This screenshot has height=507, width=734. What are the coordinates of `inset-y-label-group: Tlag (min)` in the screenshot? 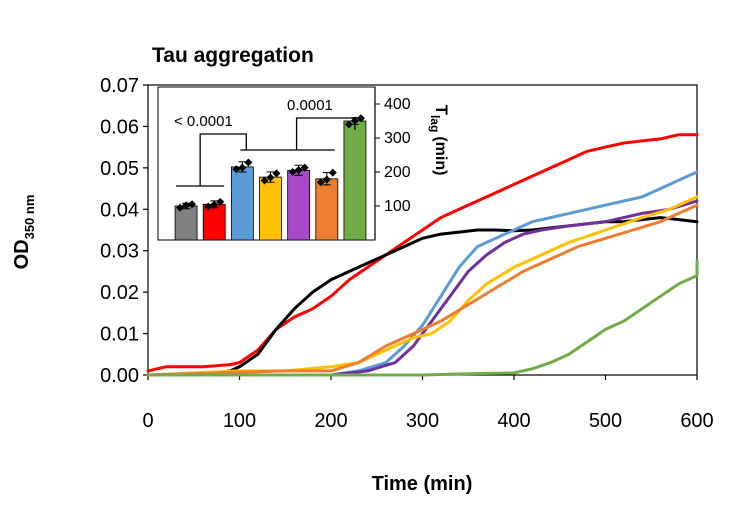 It's located at (439, 140).